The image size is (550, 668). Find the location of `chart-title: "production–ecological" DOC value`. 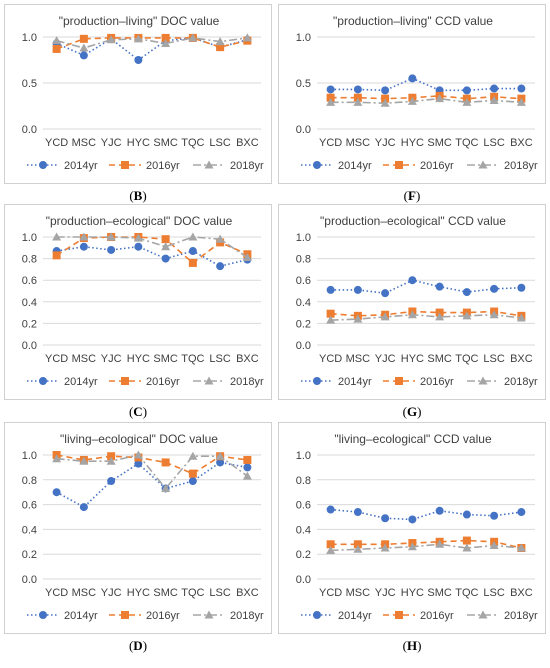

chart-title: "production–ecological" DOC value is located at coordinates (139, 221).